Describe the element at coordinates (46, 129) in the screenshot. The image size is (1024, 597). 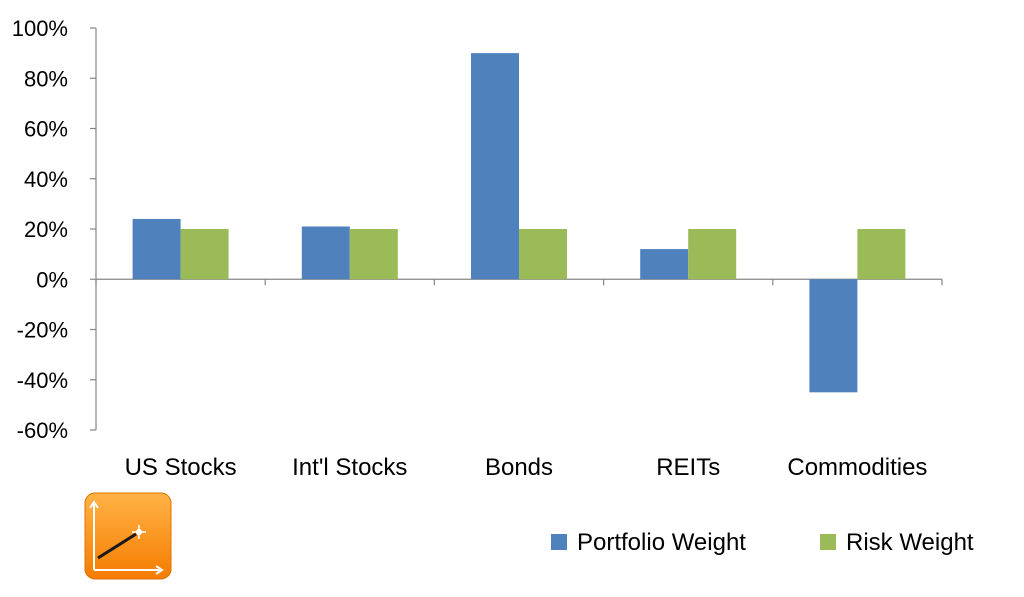
I see `y-tick-label: 60%` at that location.